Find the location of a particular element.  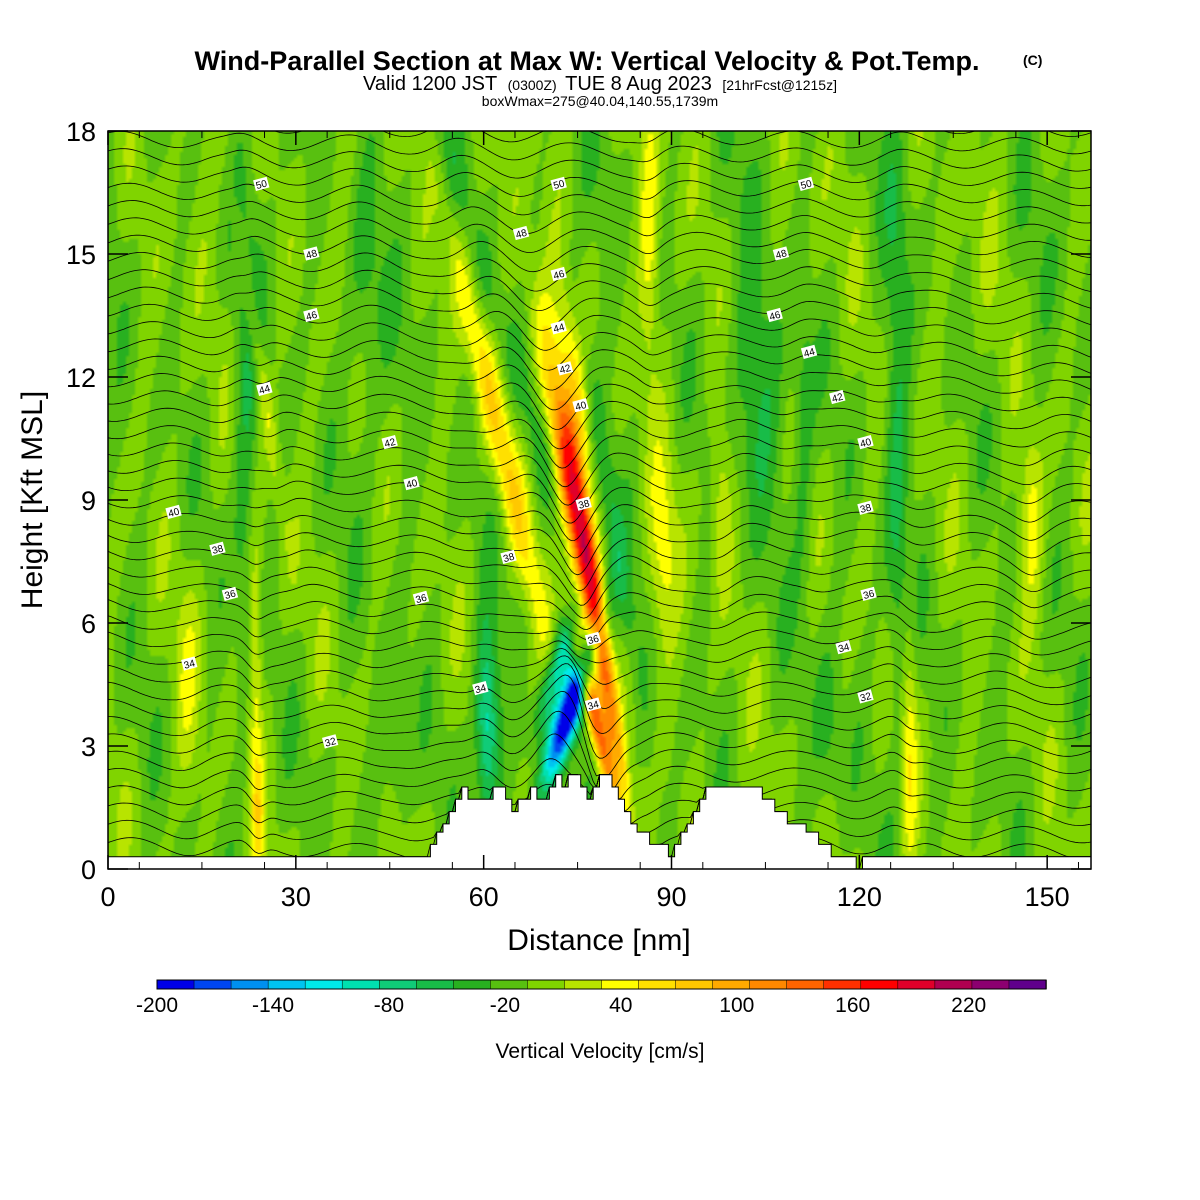

valid-time: Valid 1200 JST is located at coordinates (430, 84).